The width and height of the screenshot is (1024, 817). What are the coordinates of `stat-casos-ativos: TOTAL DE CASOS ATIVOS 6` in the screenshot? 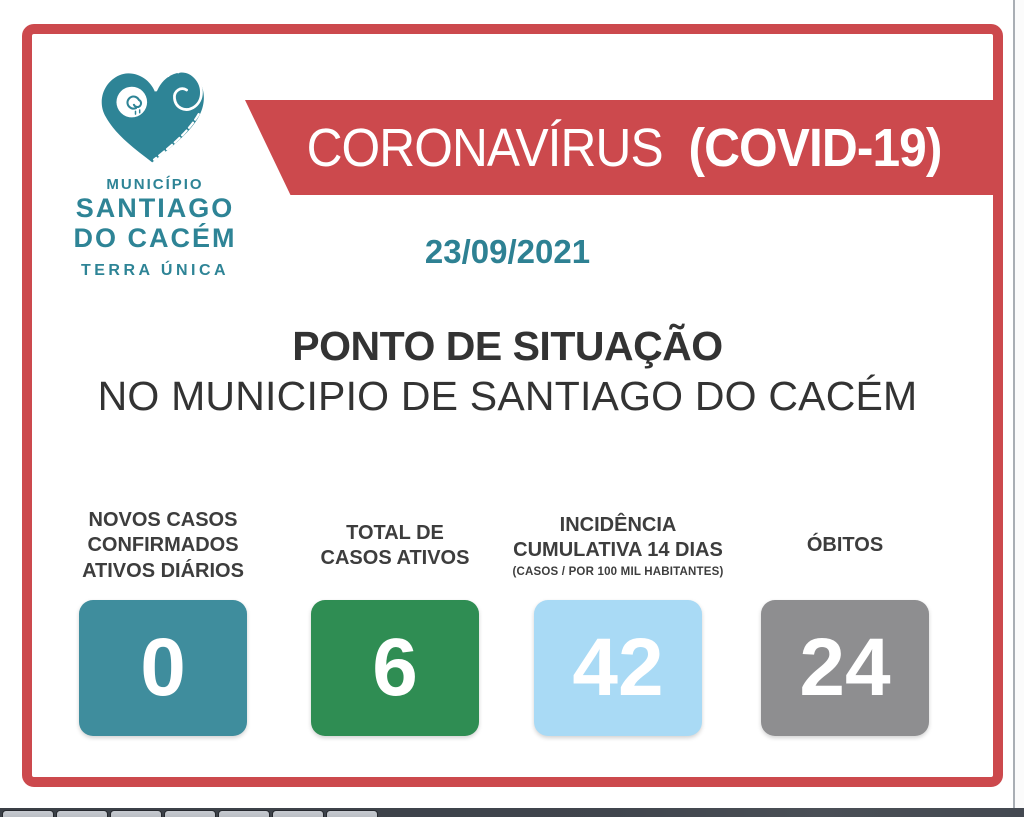 It's located at (395, 618).